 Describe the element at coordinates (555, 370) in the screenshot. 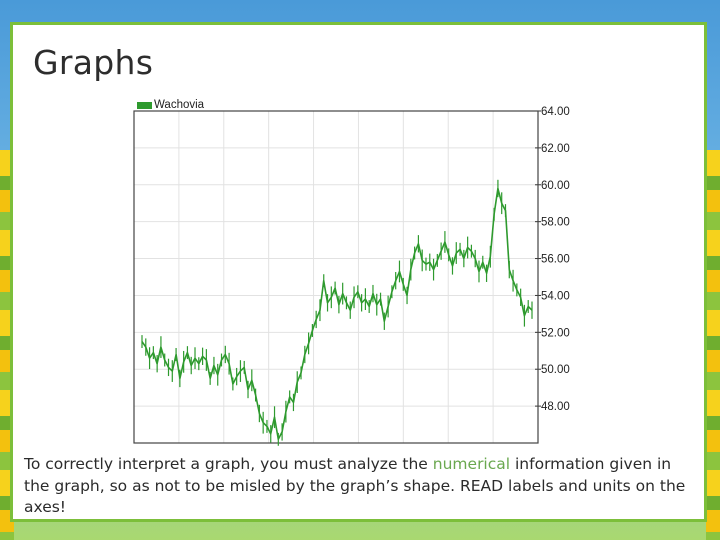

I see `y-tick-label: 50.00` at that location.